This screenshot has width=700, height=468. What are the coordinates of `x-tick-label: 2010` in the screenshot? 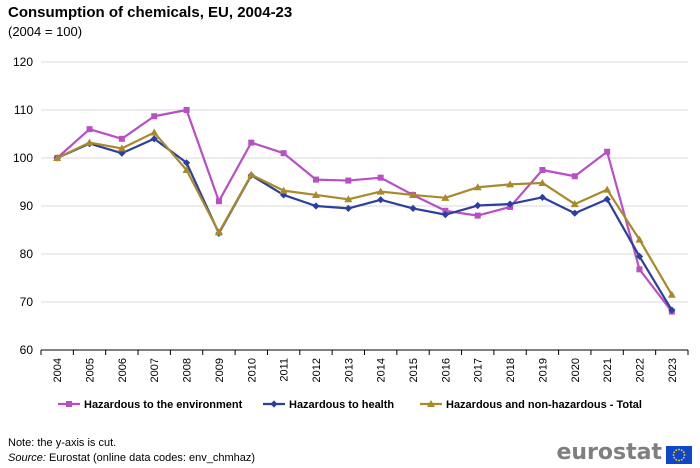 It's located at (252, 370).